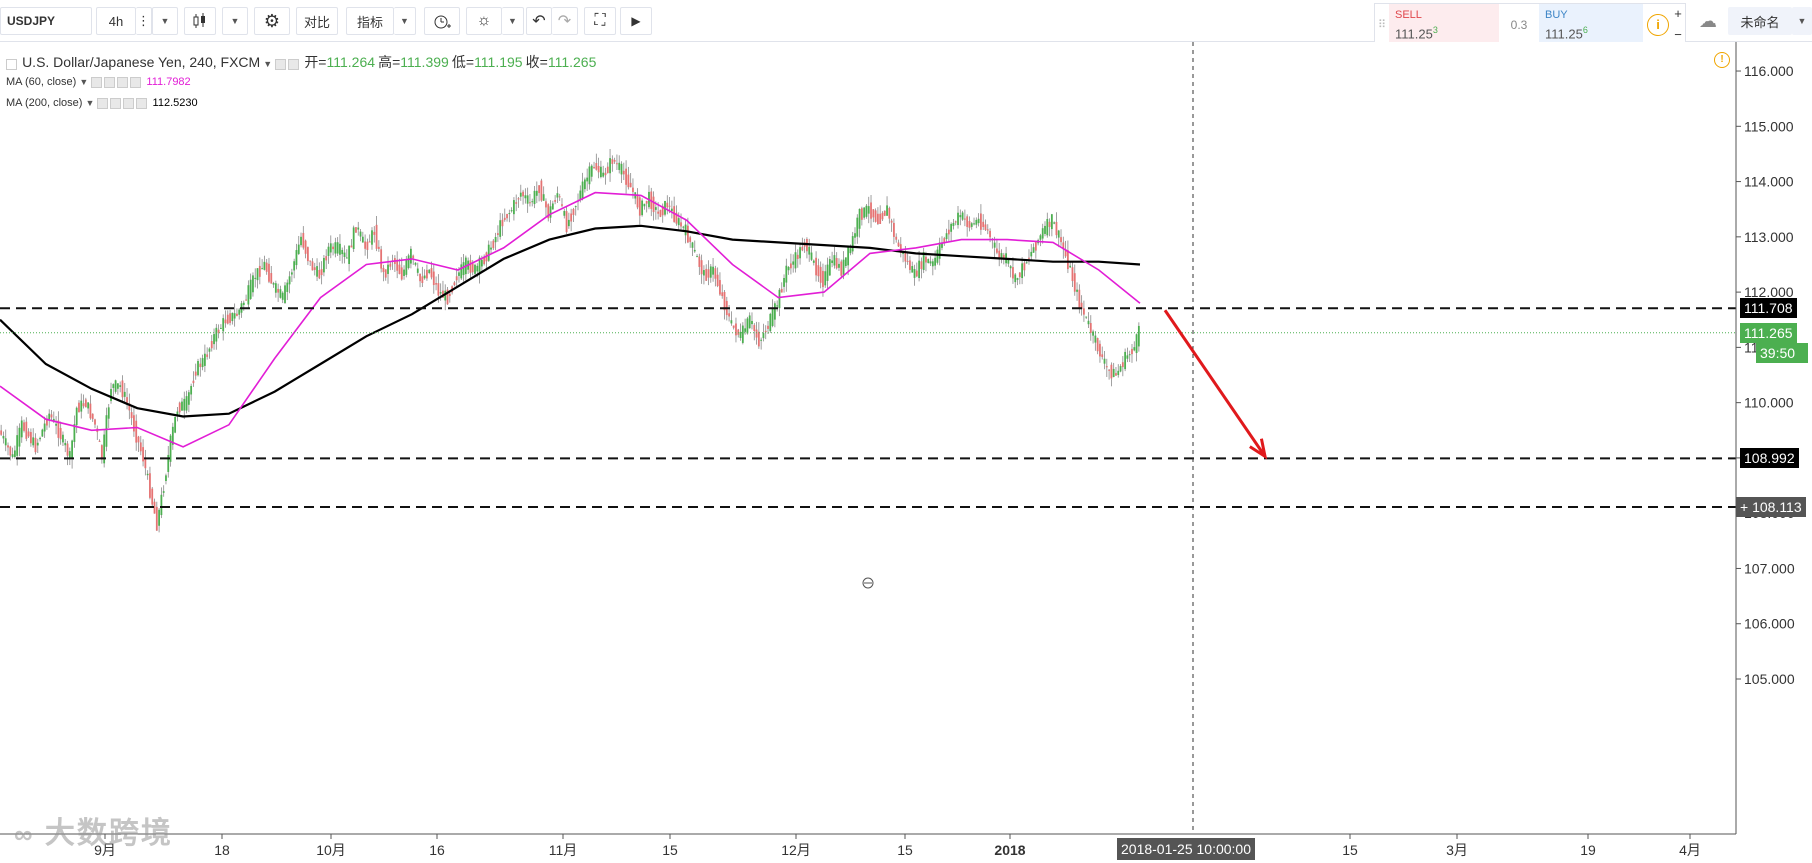 The height and width of the screenshot is (863, 1812). What do you see at coordinates (11, 64) in the screenshot?
I see `collapse-icon` at bounding box center [11, 64].